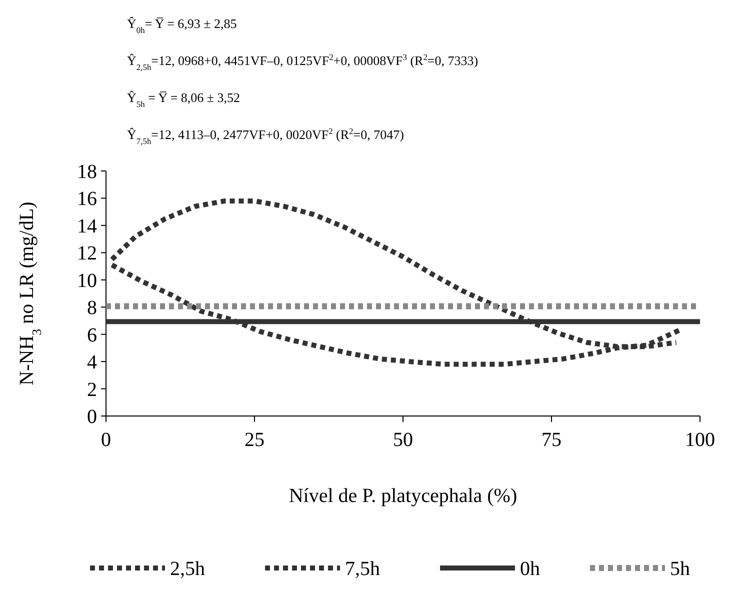 This screenshot has width=734, height=594. I want to click on y-tick-label: 16, so click(87, 199).